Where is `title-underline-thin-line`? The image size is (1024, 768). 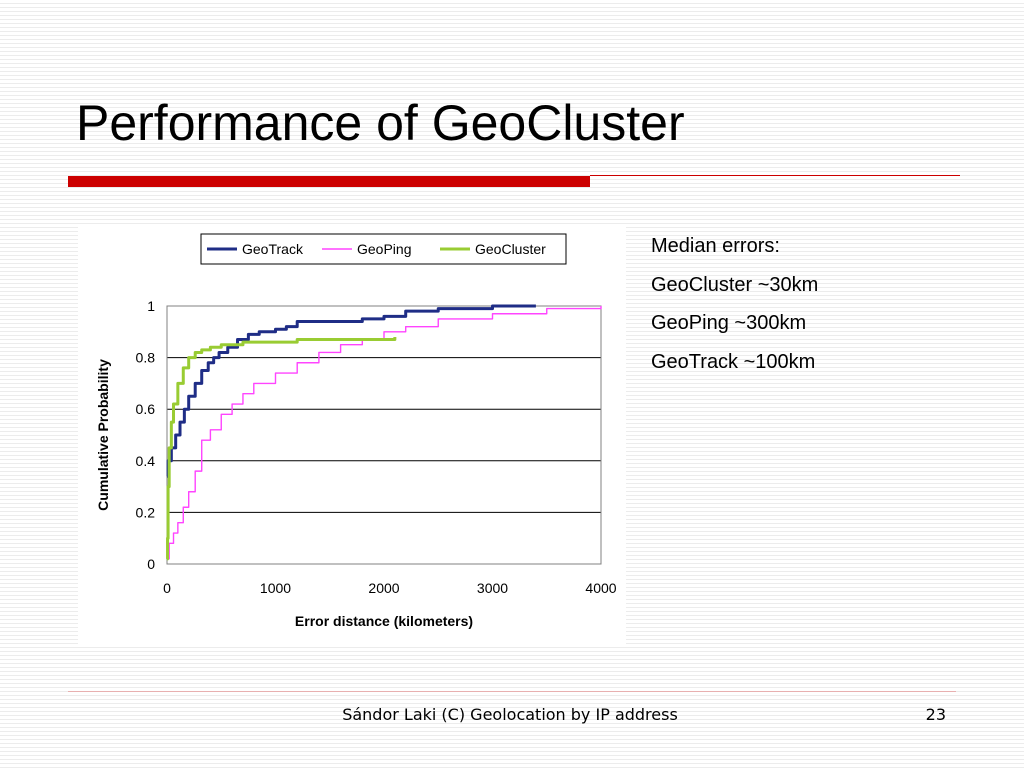
title-underline-thin-line is located at coordinates (775, 175).